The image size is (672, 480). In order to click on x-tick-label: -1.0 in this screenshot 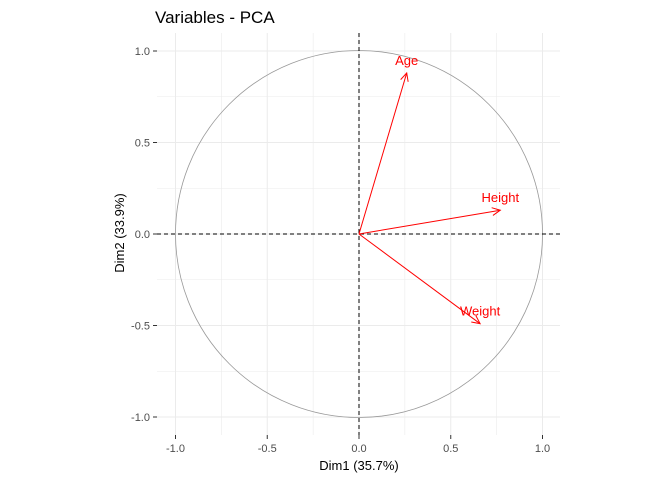, I will do `click(175, 449)`.